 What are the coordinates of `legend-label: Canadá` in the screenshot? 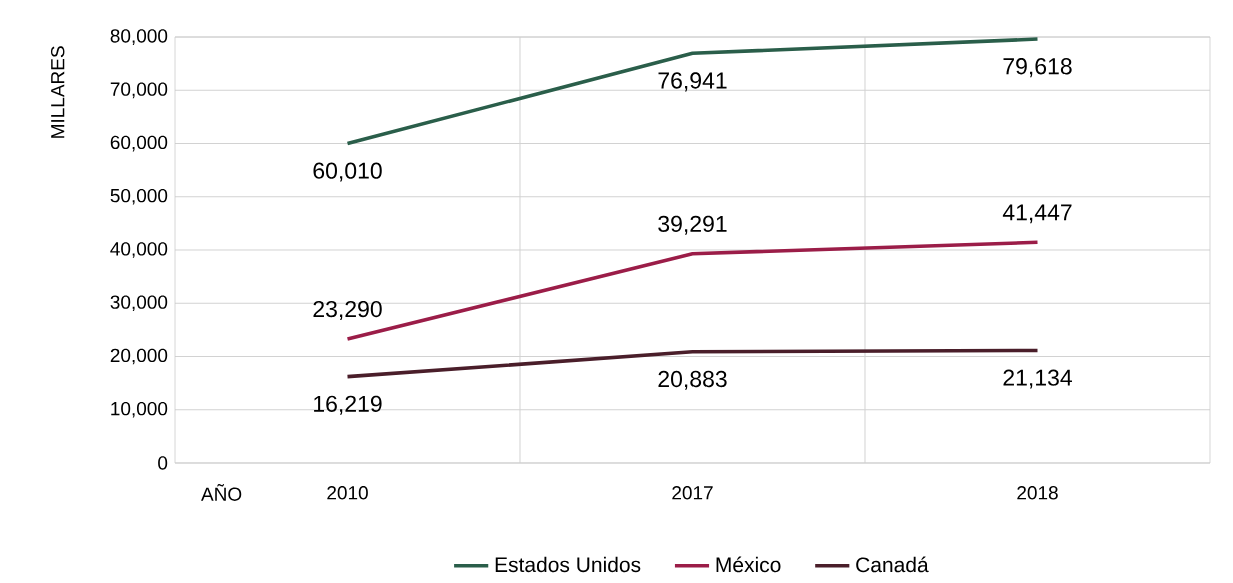 It's located at (892, 564).